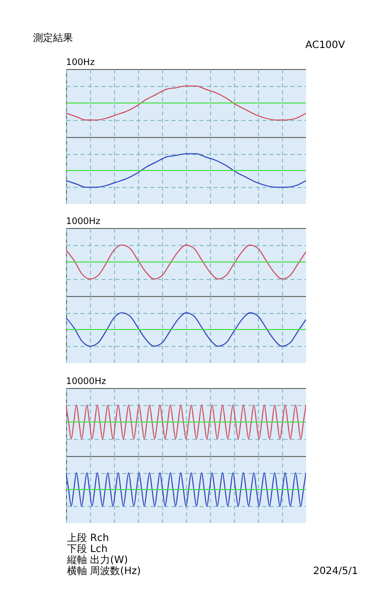 The width and height of the screenshot is (392, 612). What do you see at coordinates (88, 538) in the screenshot?
I see `text: 上段 Rch` at bounding box center [88, 538].